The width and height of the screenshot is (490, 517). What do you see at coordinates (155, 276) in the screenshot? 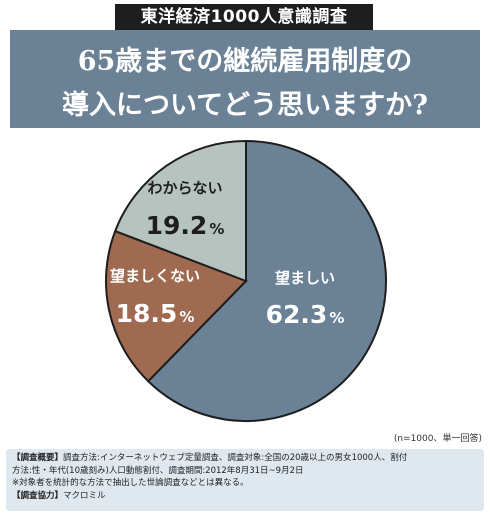
I see `slice-label: 望ましくない` at bounding box center [155, 276].